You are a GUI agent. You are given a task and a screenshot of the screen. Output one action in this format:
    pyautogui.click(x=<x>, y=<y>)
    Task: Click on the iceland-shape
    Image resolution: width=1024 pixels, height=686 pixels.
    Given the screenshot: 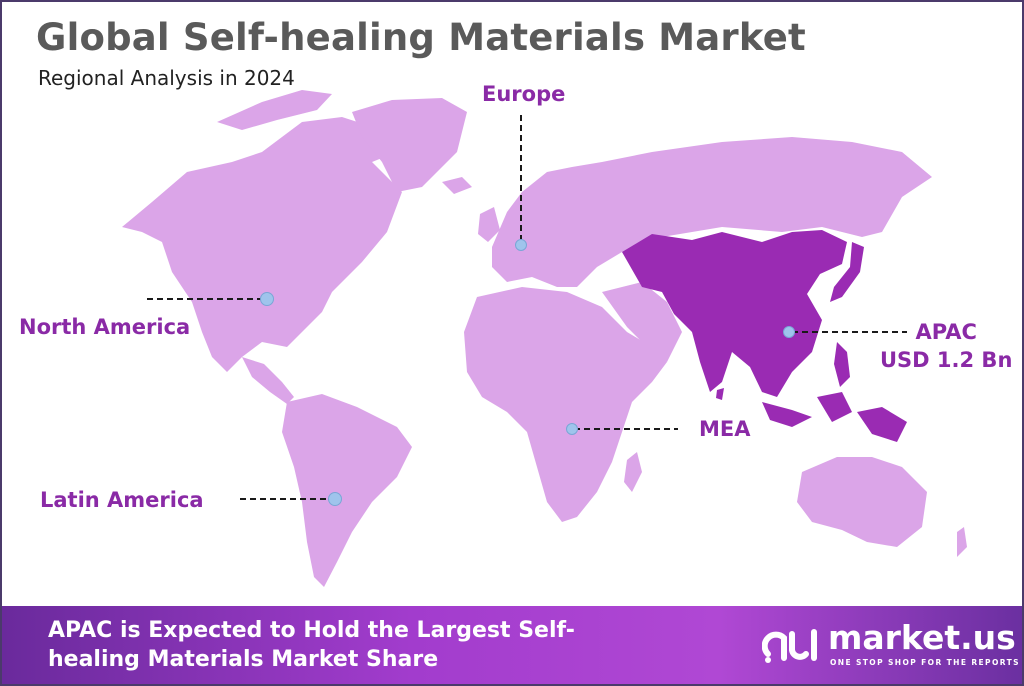 What is the action you would take?
    pyautogui.click(x=457, y=185)
    